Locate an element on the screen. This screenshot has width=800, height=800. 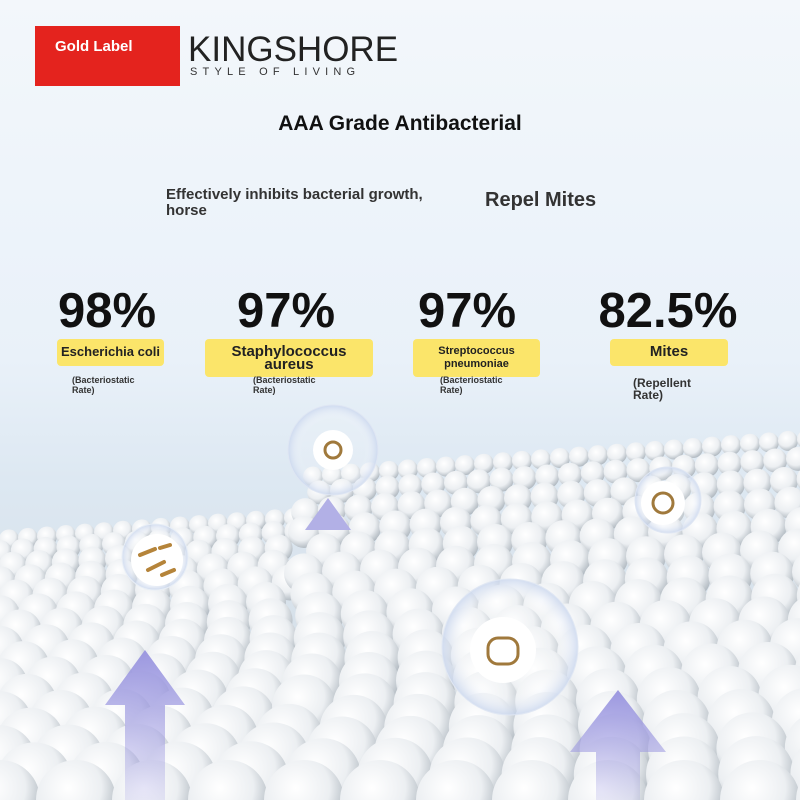
brand-name: KINGSHORE is located at coordinates (293, 49).